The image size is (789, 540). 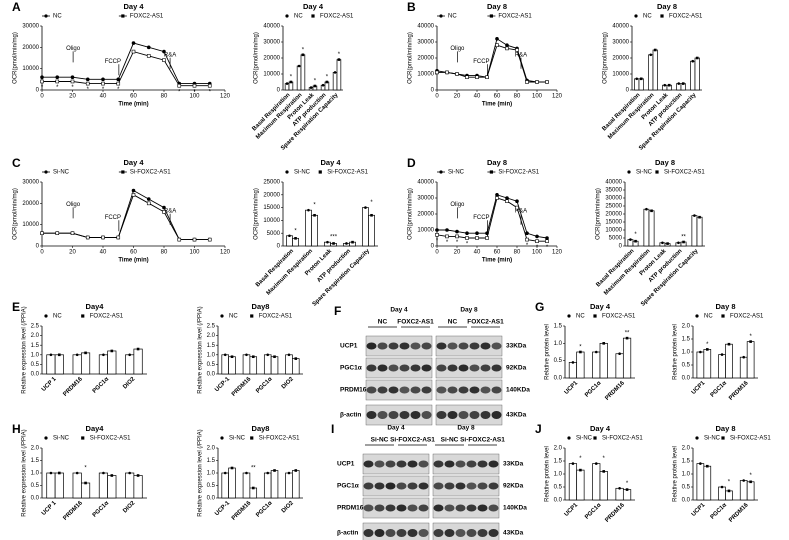 I want to click on x-tick-label: 40, so click(x=477, y=97).